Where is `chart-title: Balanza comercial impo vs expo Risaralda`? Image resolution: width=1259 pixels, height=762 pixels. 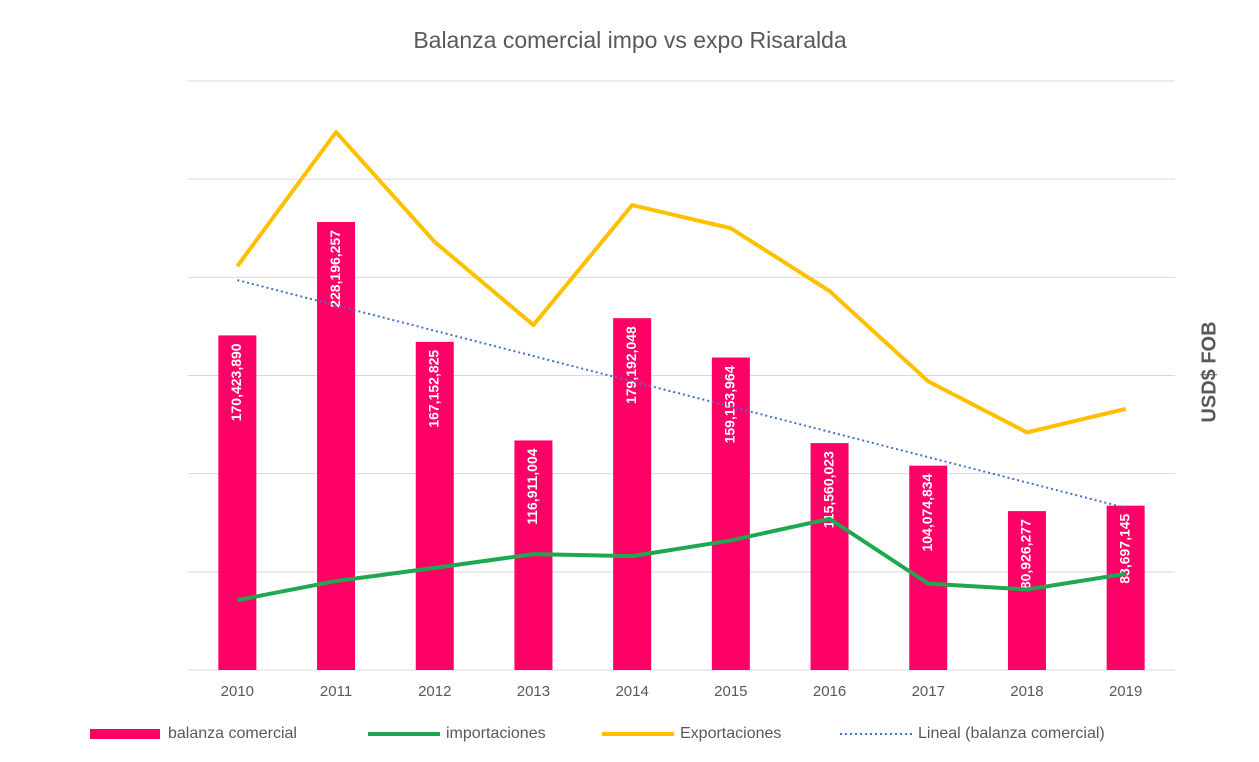
chart-title: Balanza comercial impo vs expo Risaralda is located at coordinates (630, 40).